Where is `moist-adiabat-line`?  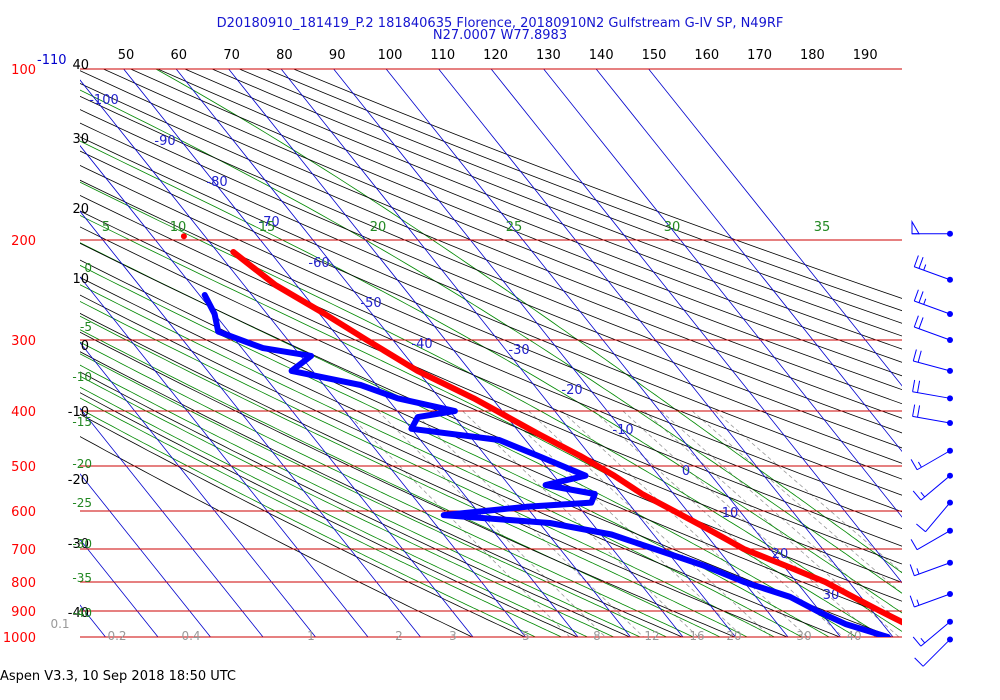
moist-adiabat-line is located at coordinates (308, 522).